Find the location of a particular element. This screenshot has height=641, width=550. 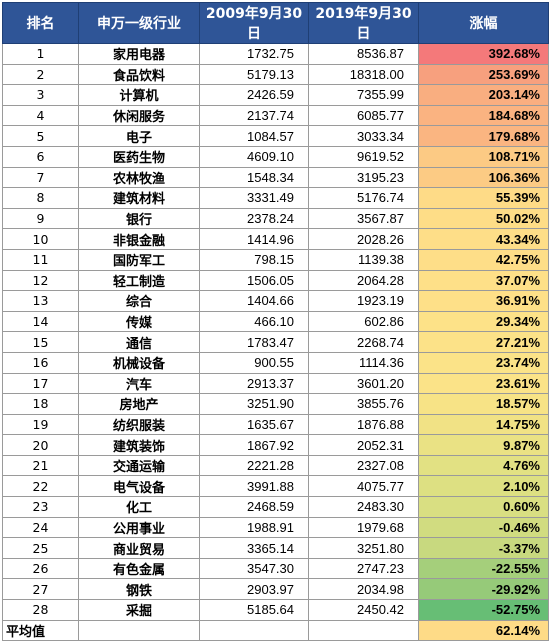

rank-cell: 22 is located at coordinates (40, 486).